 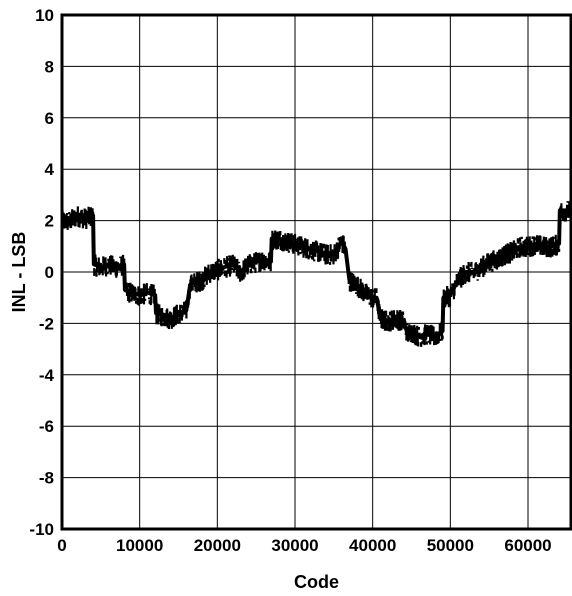 What do you see at coordinates (46, 426) in the screenshot?
I see `y-tick-label: -6` at bounding box center [46, 426].